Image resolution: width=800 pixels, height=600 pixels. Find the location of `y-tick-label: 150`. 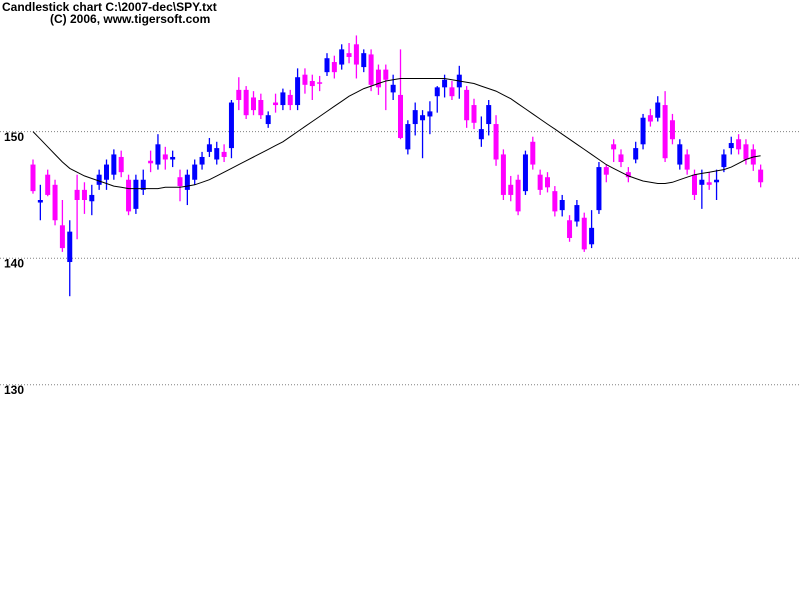

y-tick-label: 150 is located at coordinates (14, 137).